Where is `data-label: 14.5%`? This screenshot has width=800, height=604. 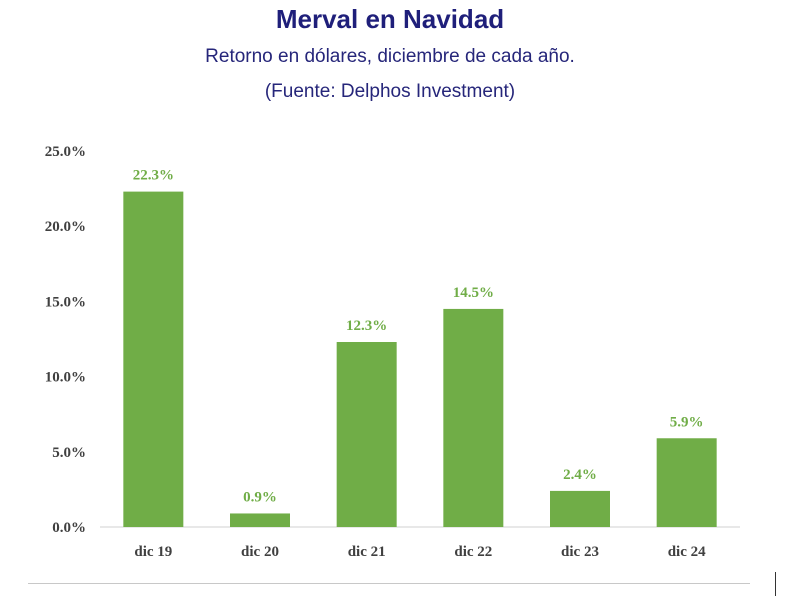
data-label: 14.5% is located at coordinates (473, 293).